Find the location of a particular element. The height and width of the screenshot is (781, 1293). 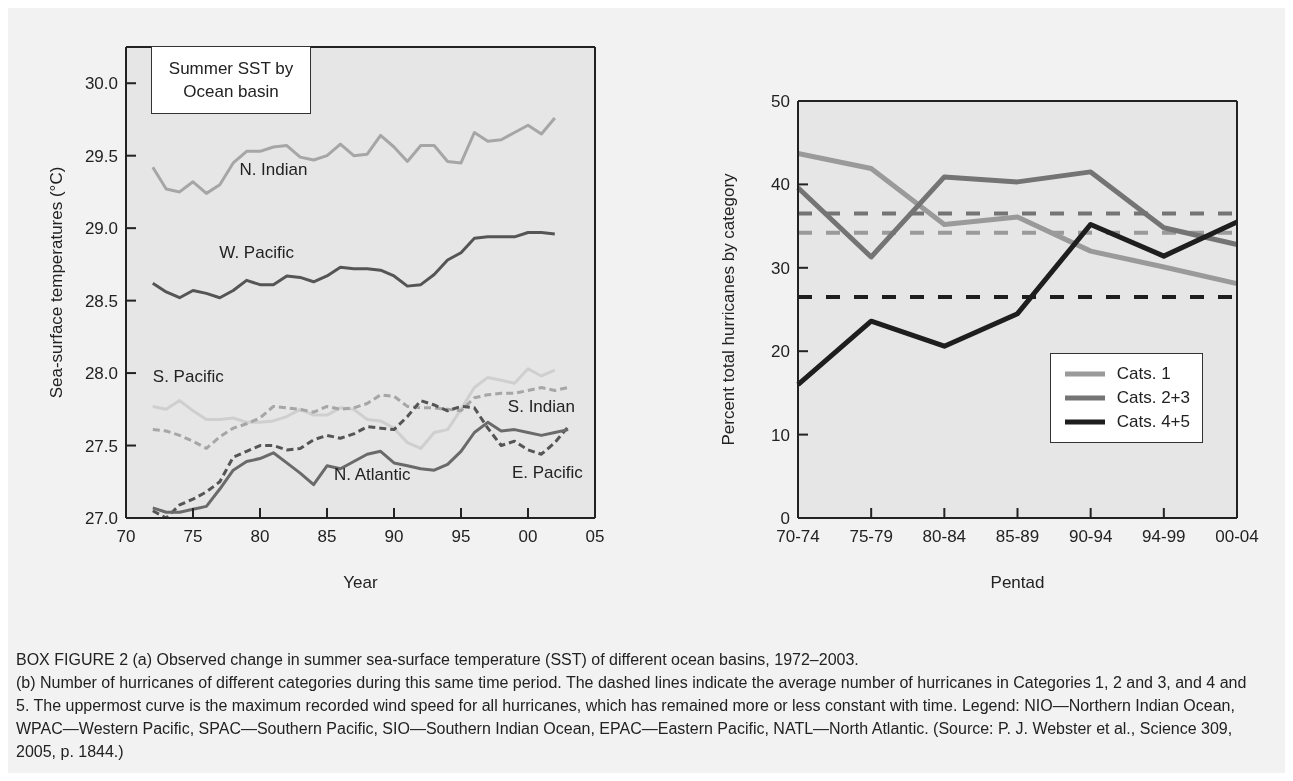

series-label: S. Indian is located at coordinates (541, 406).